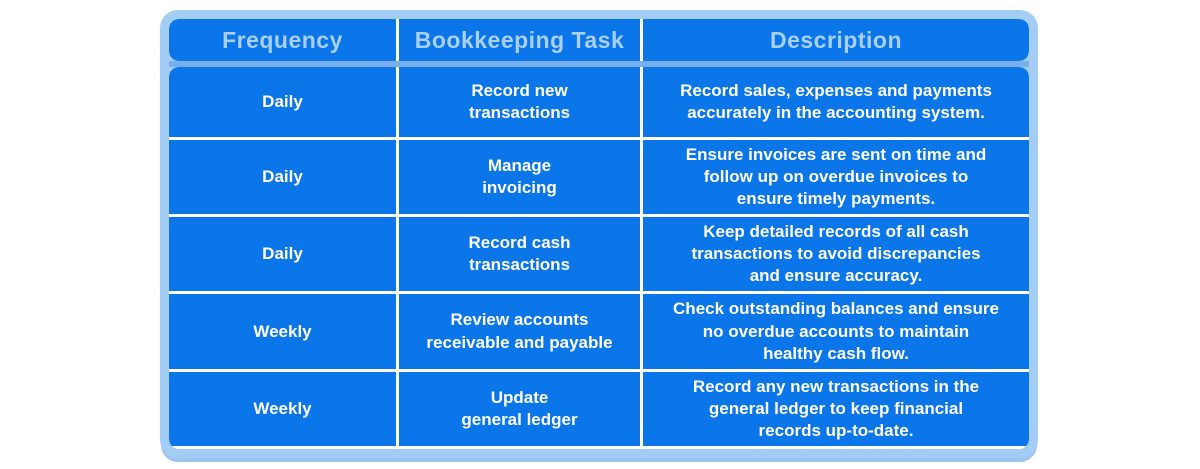  What do you see at coordinates (519, 177) in the screenshot?
I see `cell-task: Manage invoicing` at bounding box center [519, 177].